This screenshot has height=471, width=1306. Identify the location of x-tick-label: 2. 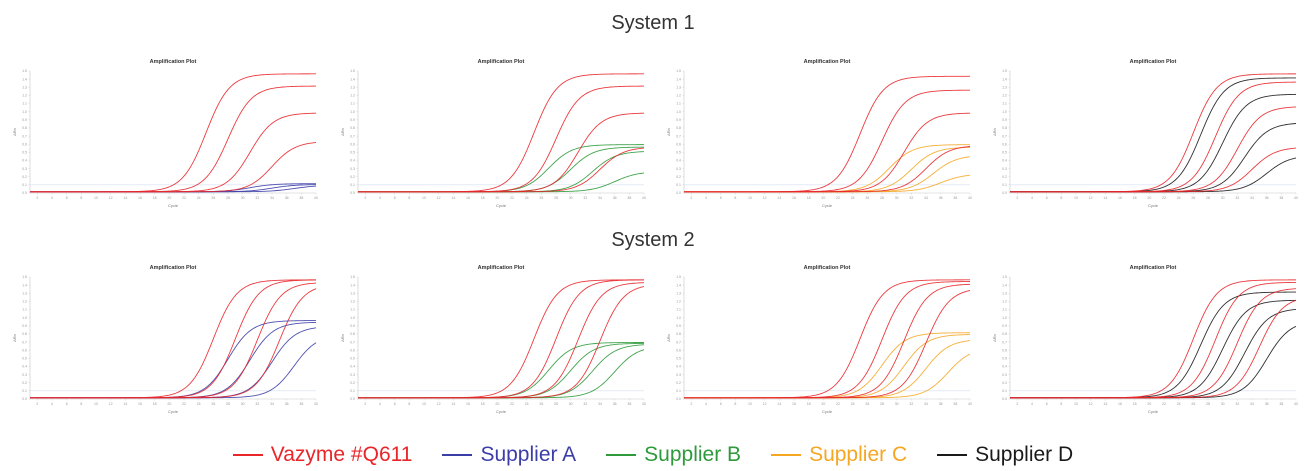
(37, 198).